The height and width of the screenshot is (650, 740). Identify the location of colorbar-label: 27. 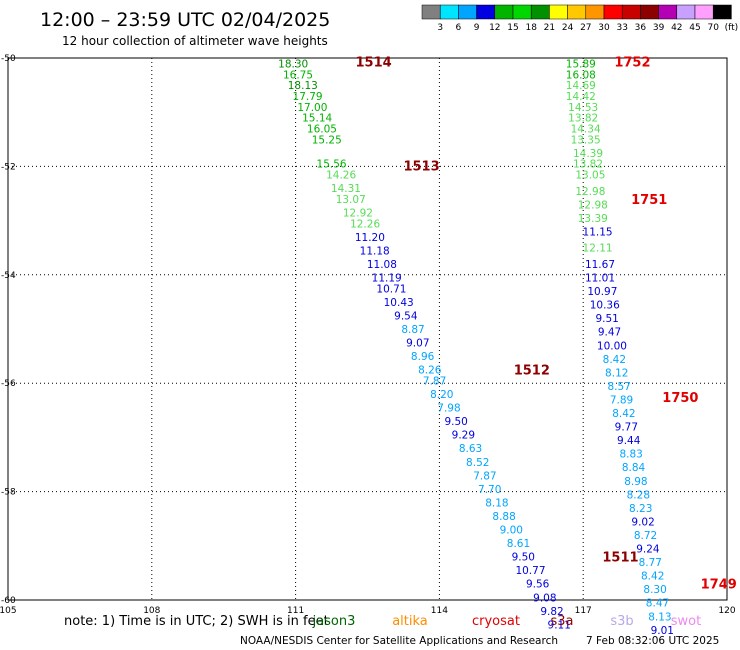
(585, 28).